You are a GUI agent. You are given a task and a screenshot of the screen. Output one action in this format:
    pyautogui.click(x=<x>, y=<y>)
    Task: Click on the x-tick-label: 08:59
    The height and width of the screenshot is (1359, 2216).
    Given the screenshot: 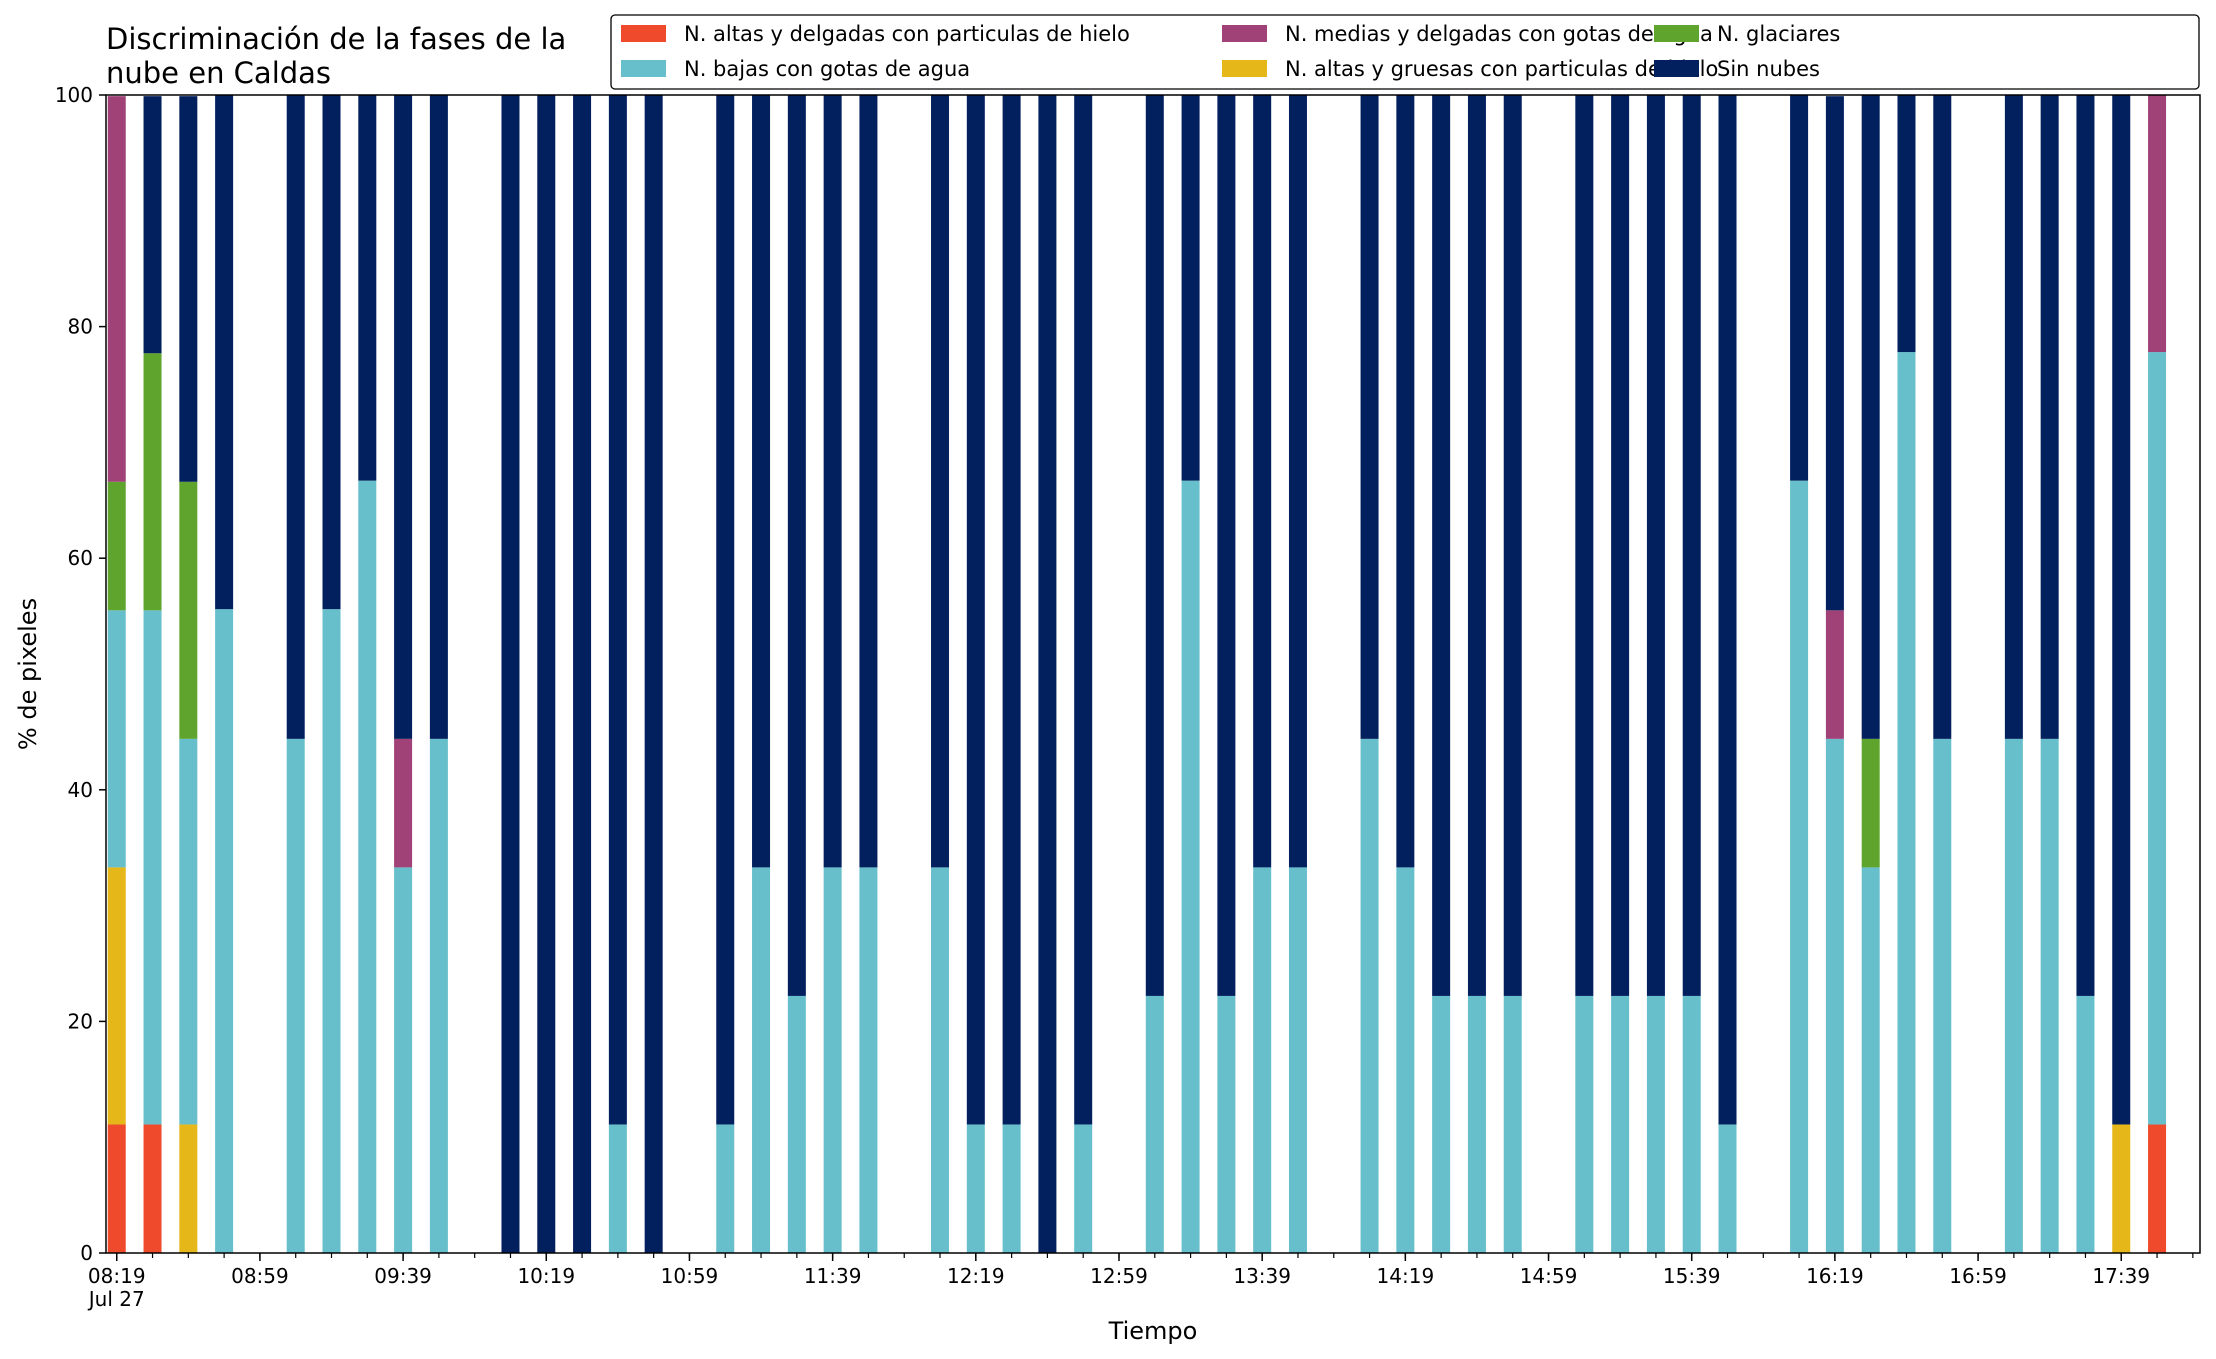 What is the action you would take?
    pyautogui.click(x=260, y=1276)
    